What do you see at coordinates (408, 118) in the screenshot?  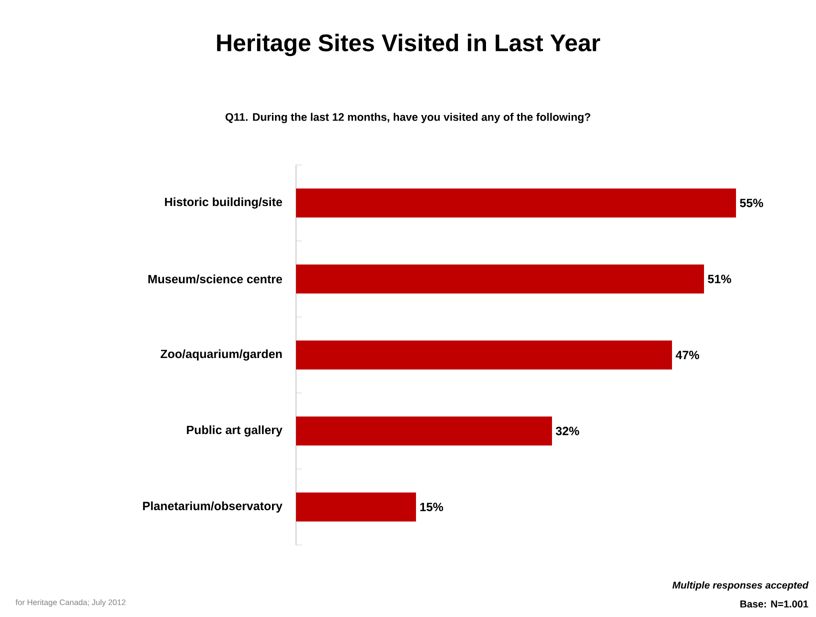 I see `chart-subtitle: Q11. During the last 12 months, have you visited any of the following?` at bounding box center [408, 118].